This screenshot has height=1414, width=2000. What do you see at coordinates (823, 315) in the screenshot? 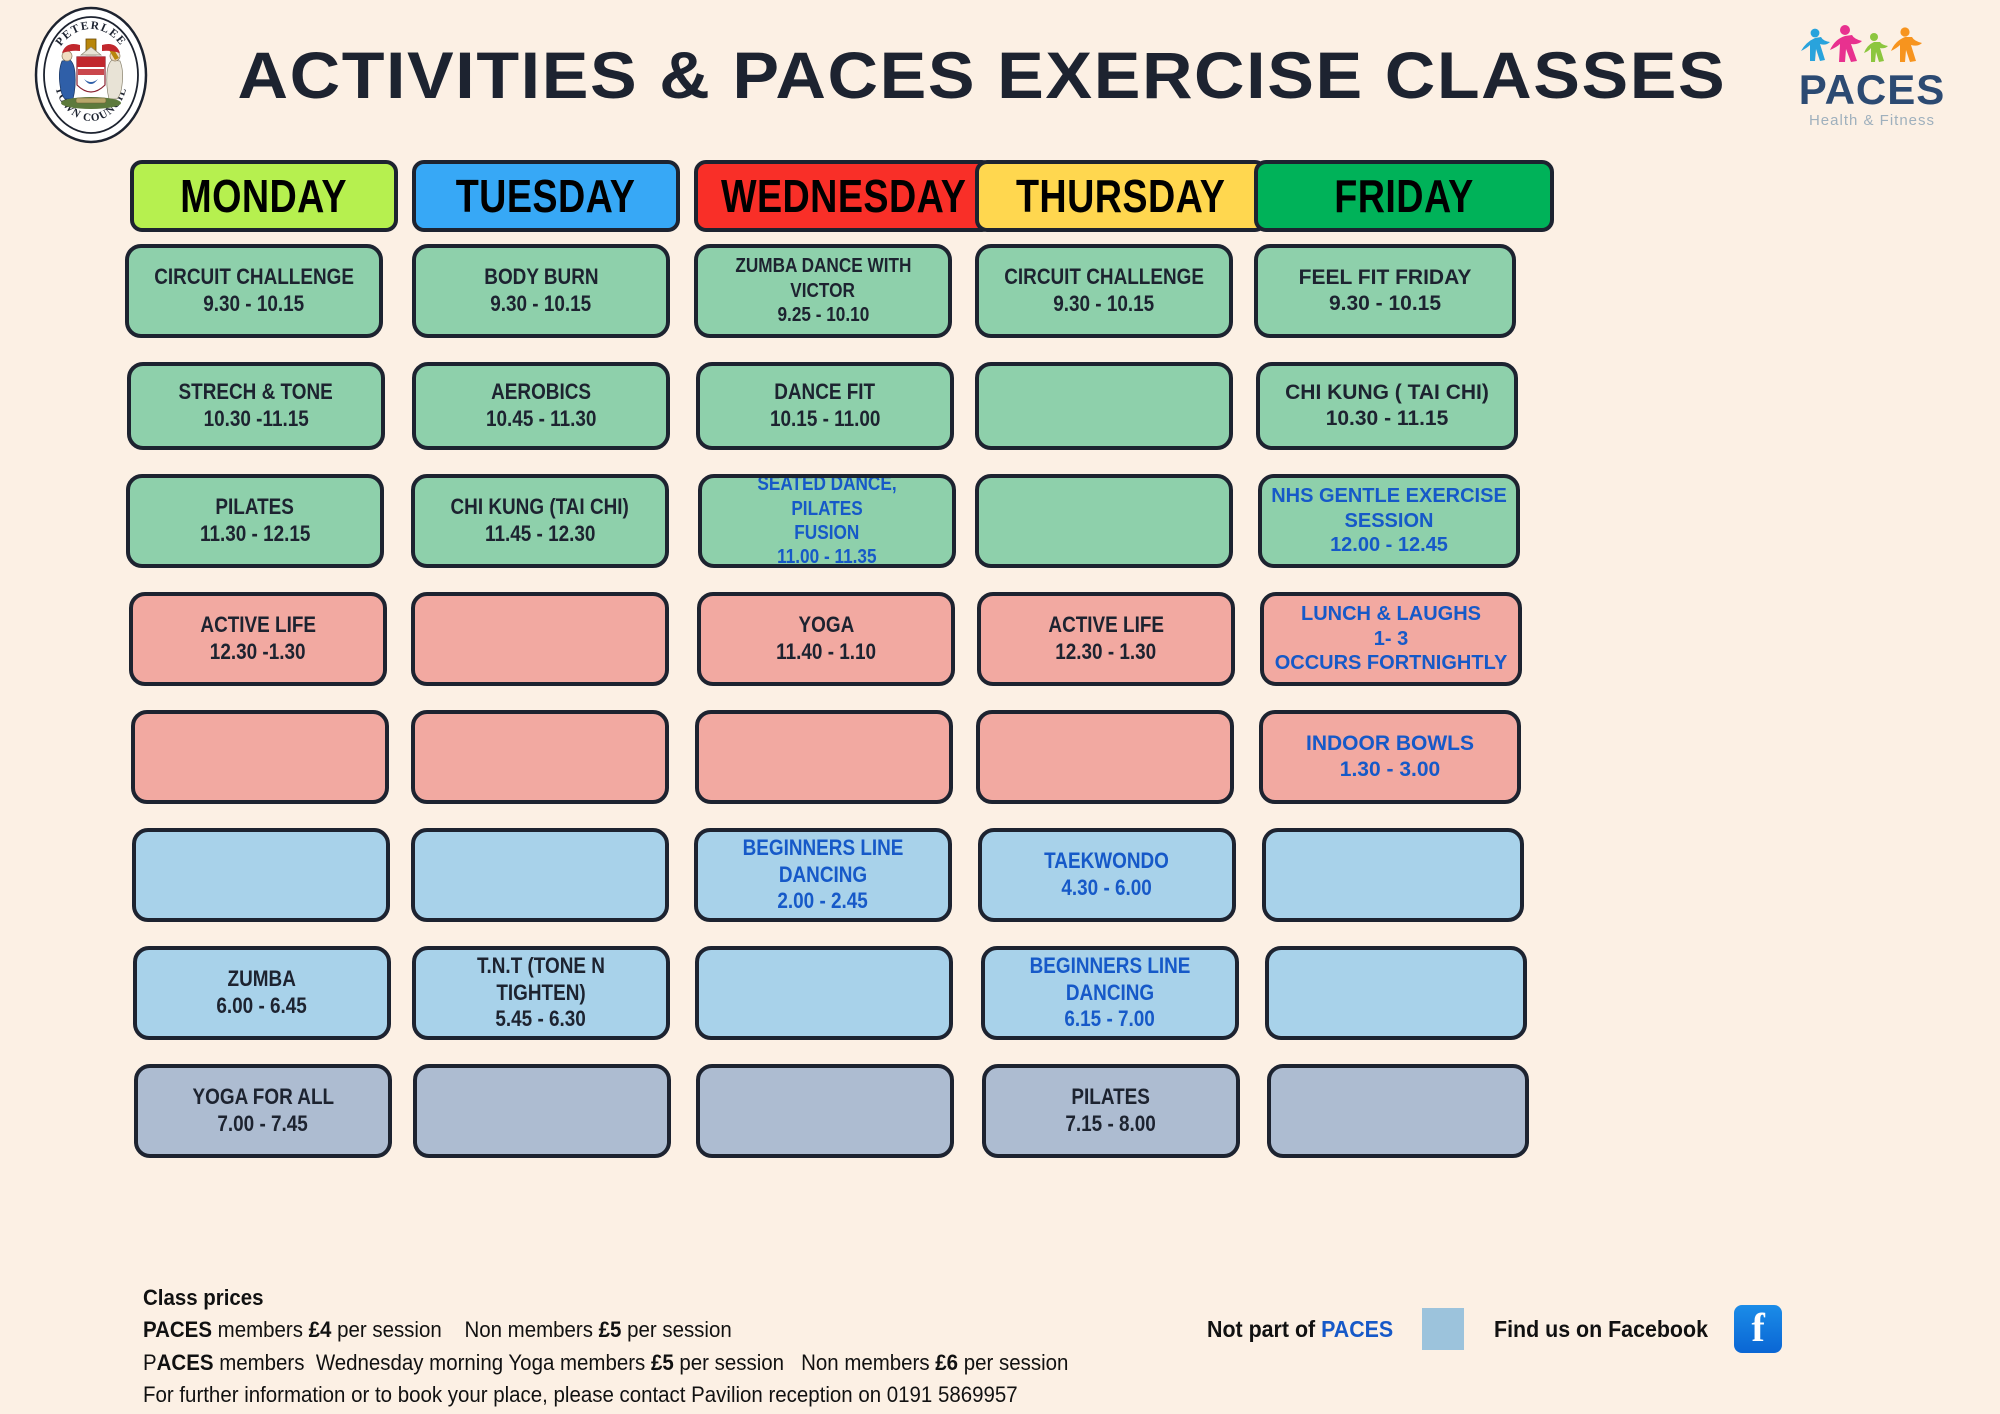
I see `class-time: 9.25 - 10.10` at bounding box center [823, 315].